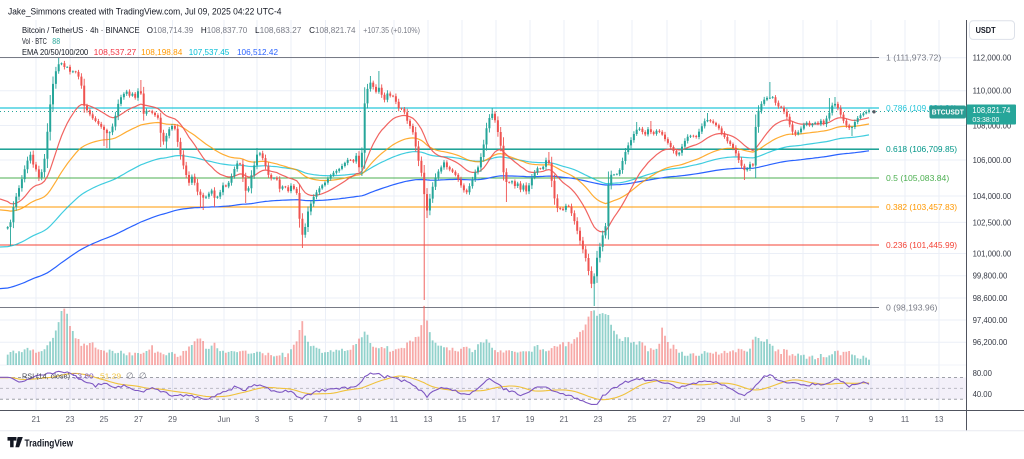  What do you see at coordinates (115, 52) in the screenshot?
I see `svg-text: 108,537.27` at bounding box center [115, 52].